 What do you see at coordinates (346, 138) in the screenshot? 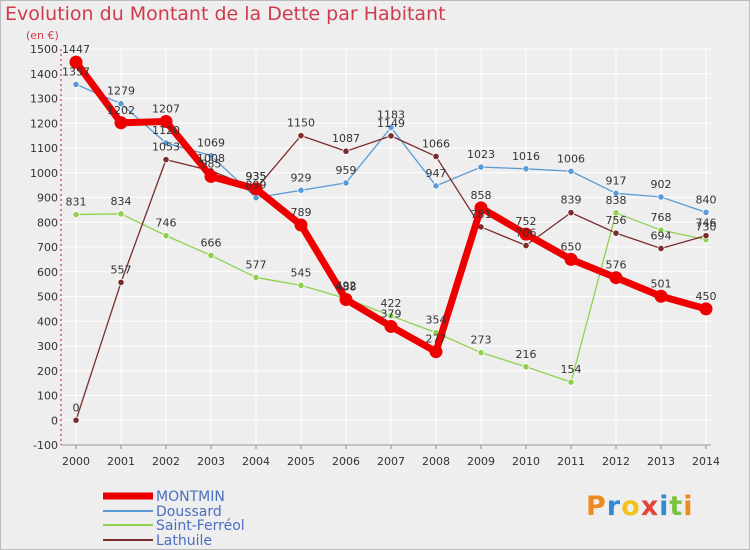
I see `data-label: 1087` at bounding box center [346, 138].